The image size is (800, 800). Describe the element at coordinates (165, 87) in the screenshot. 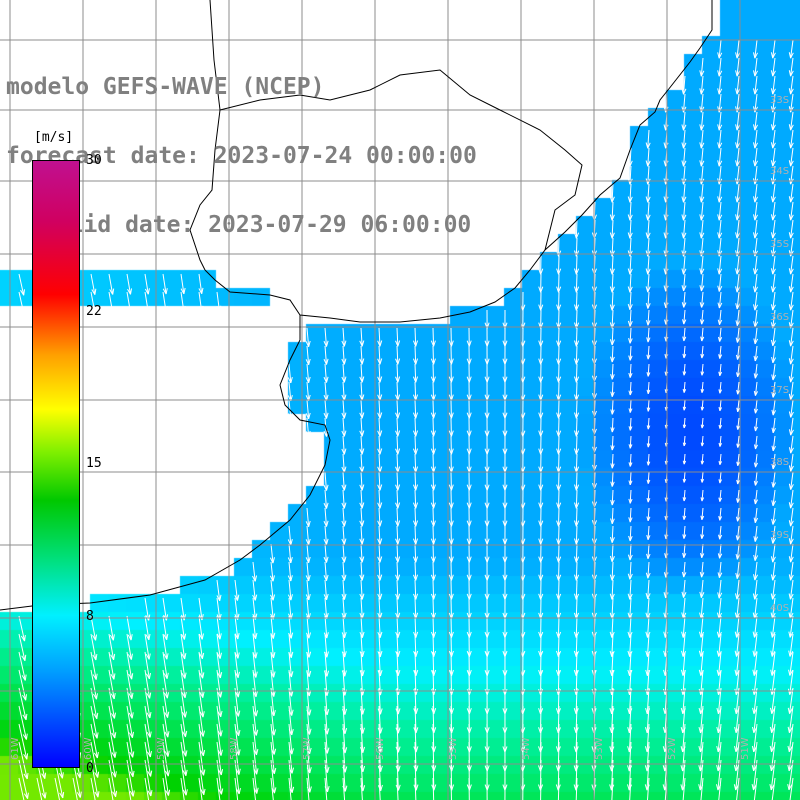

I see `model-name: modelo GEFS-WAVE (NCEP)` at that location.